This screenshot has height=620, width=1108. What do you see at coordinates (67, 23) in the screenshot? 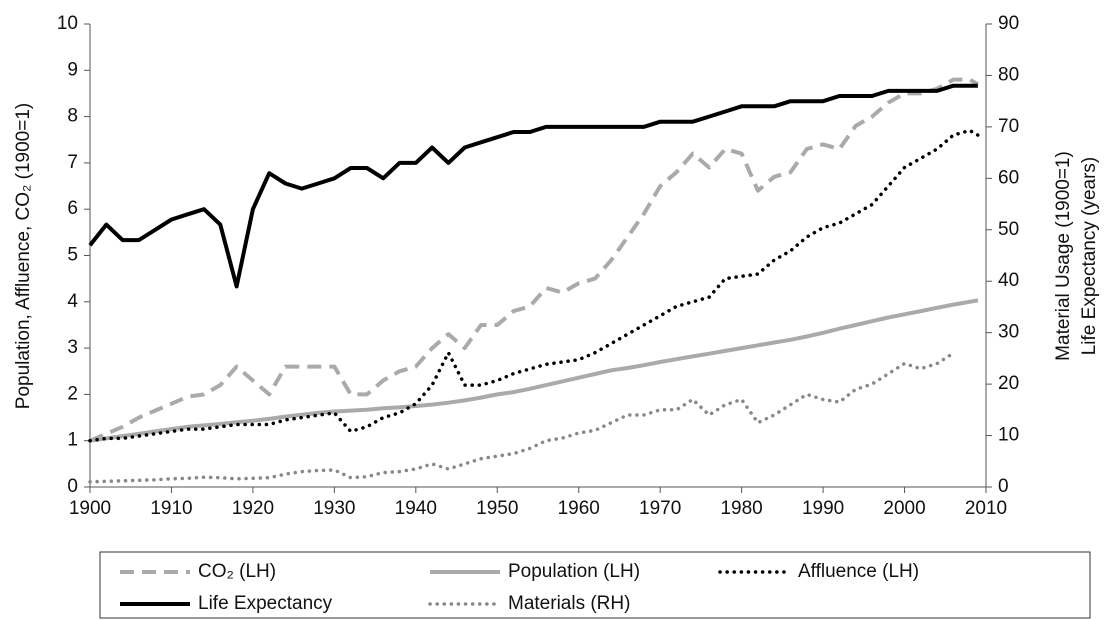
I see `y-tick-label: 10` at bounding box center [67, 23].